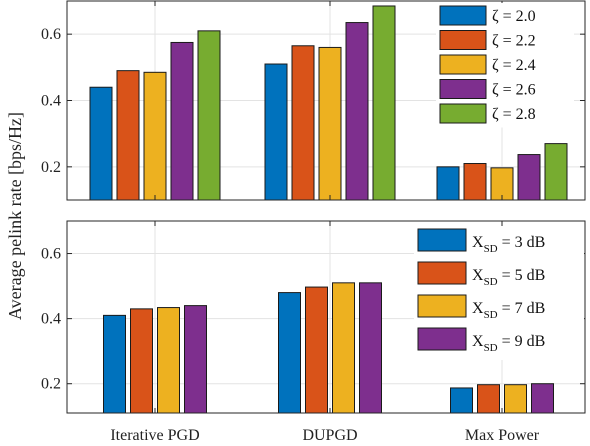 The image size is (590, 446). I want to click on legend-label: ζ = 2.8, so click(514, 114).